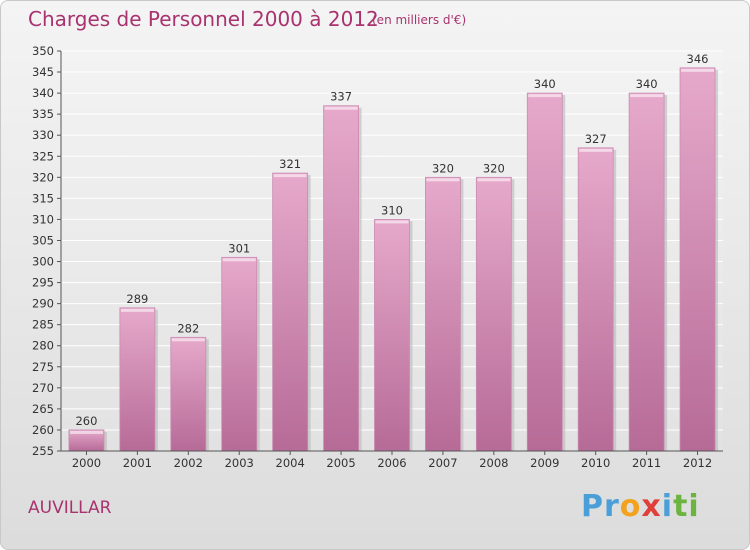  What do you see at coordinates (86, 463) in the screenshot?
I see `x-tick-label: 2000` at bounding box center [86, 463].